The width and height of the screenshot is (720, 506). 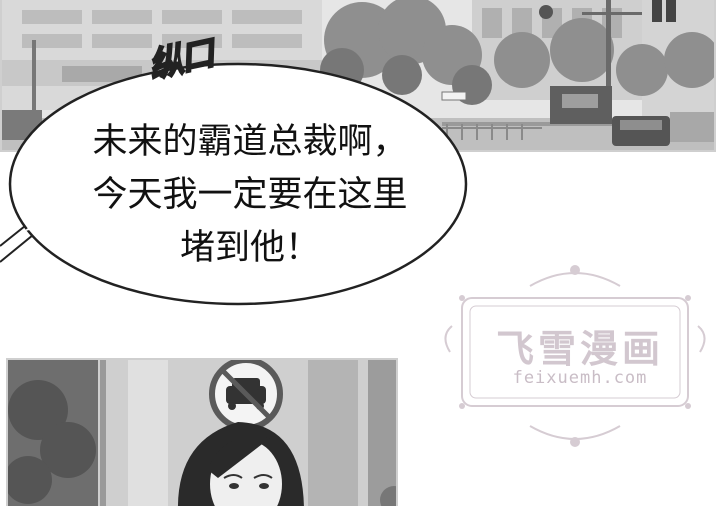 I want to click on watermark-title: 飞雪漫画, so click(x=579, y=349).